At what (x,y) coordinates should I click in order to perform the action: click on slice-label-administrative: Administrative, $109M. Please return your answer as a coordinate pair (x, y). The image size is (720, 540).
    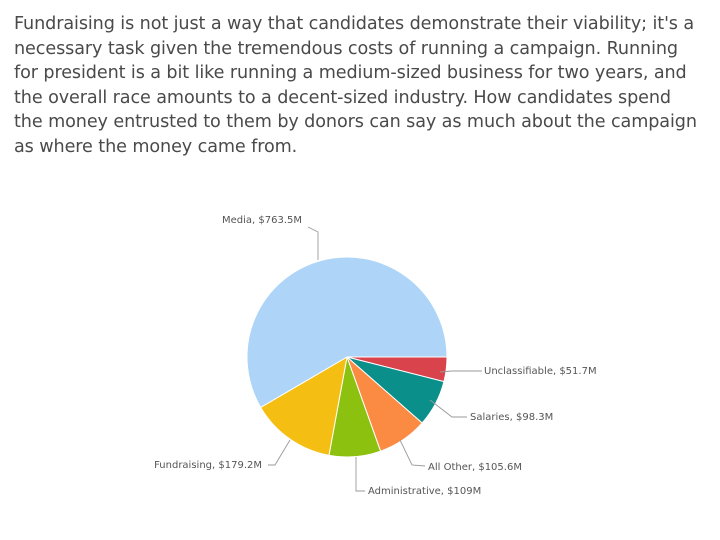
    Looking at the image, I should click on (424, 491).